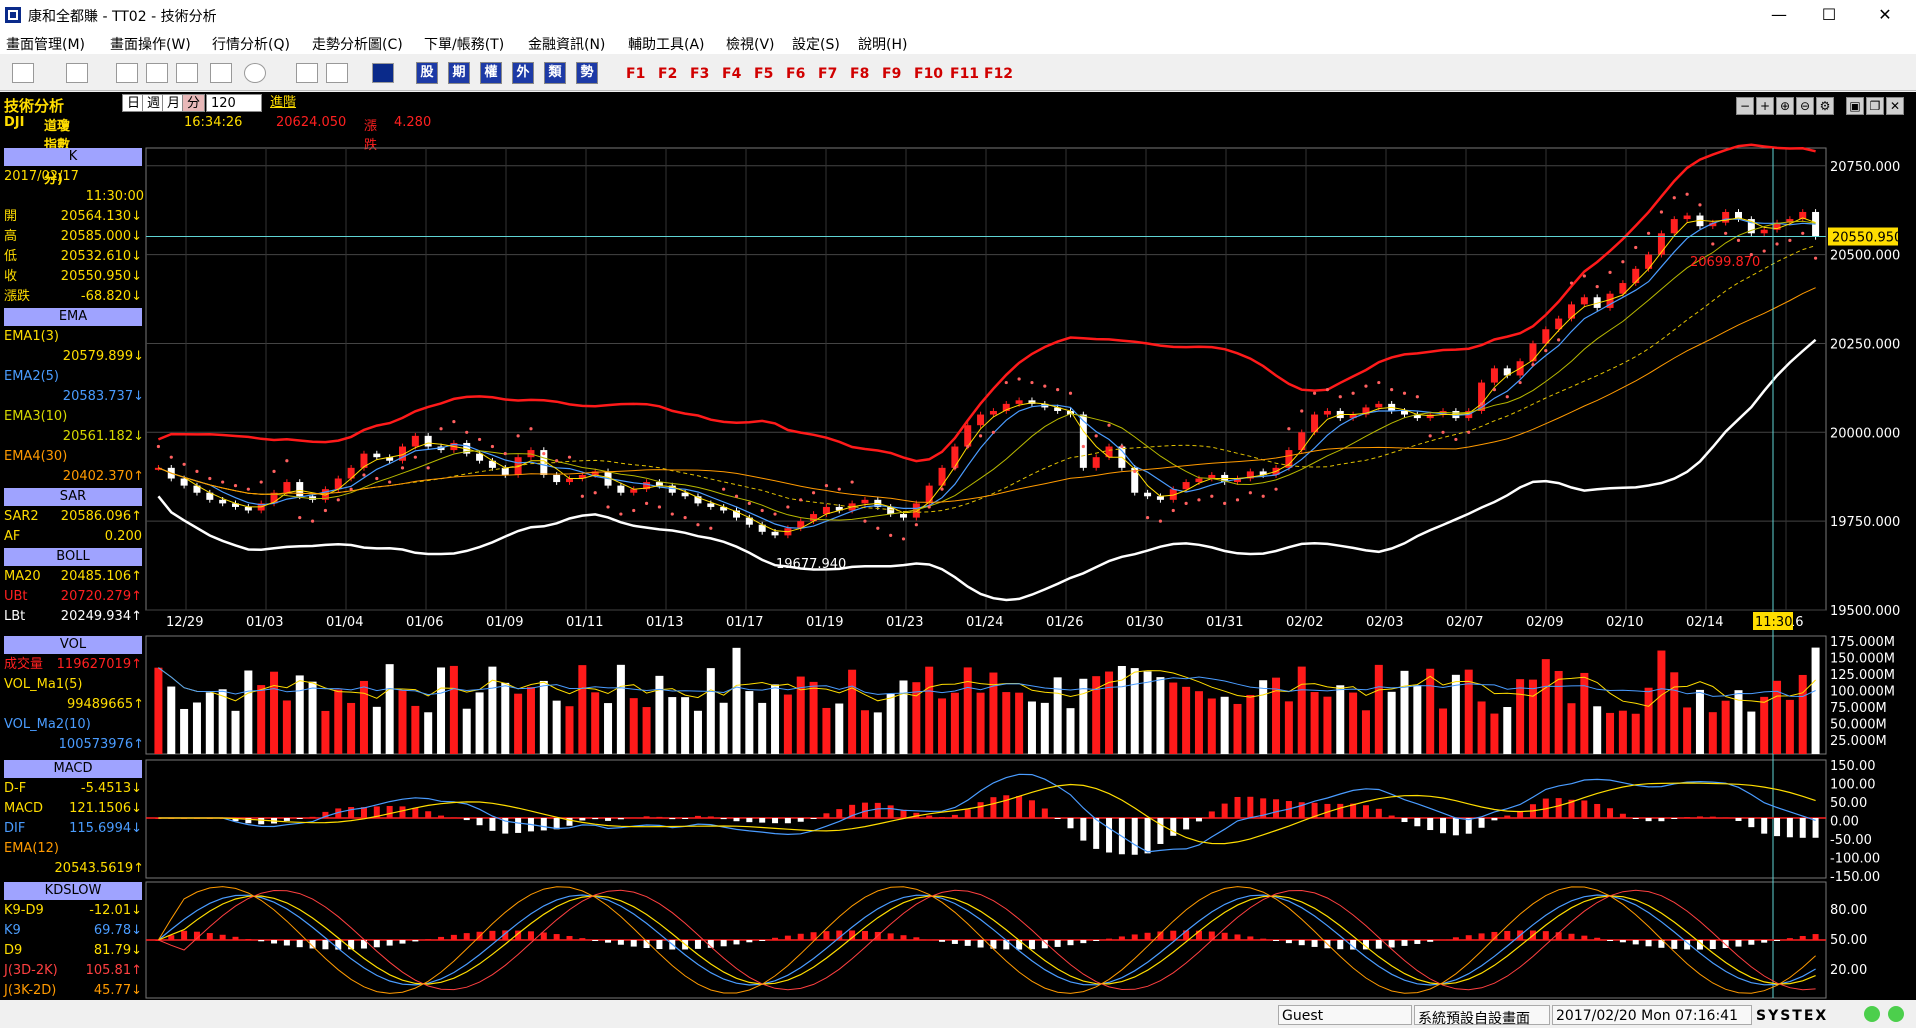 The image size is (1916, 1028). I want to click on period-month: 月, so click(174, 103).